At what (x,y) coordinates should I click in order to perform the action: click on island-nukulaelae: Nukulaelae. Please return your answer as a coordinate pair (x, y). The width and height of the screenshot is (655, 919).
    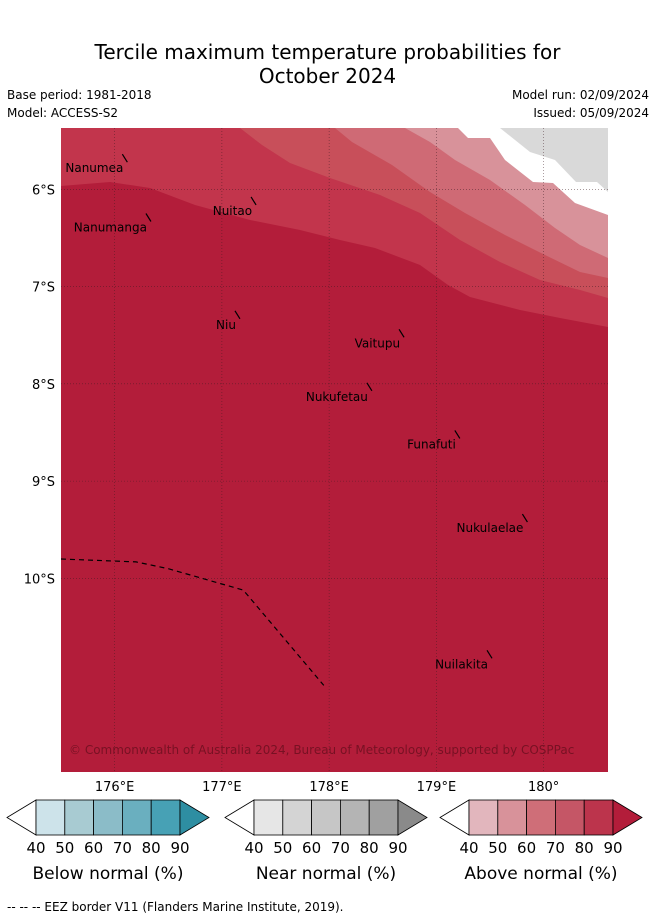
    Looking at the image, I should click on (492, 524).